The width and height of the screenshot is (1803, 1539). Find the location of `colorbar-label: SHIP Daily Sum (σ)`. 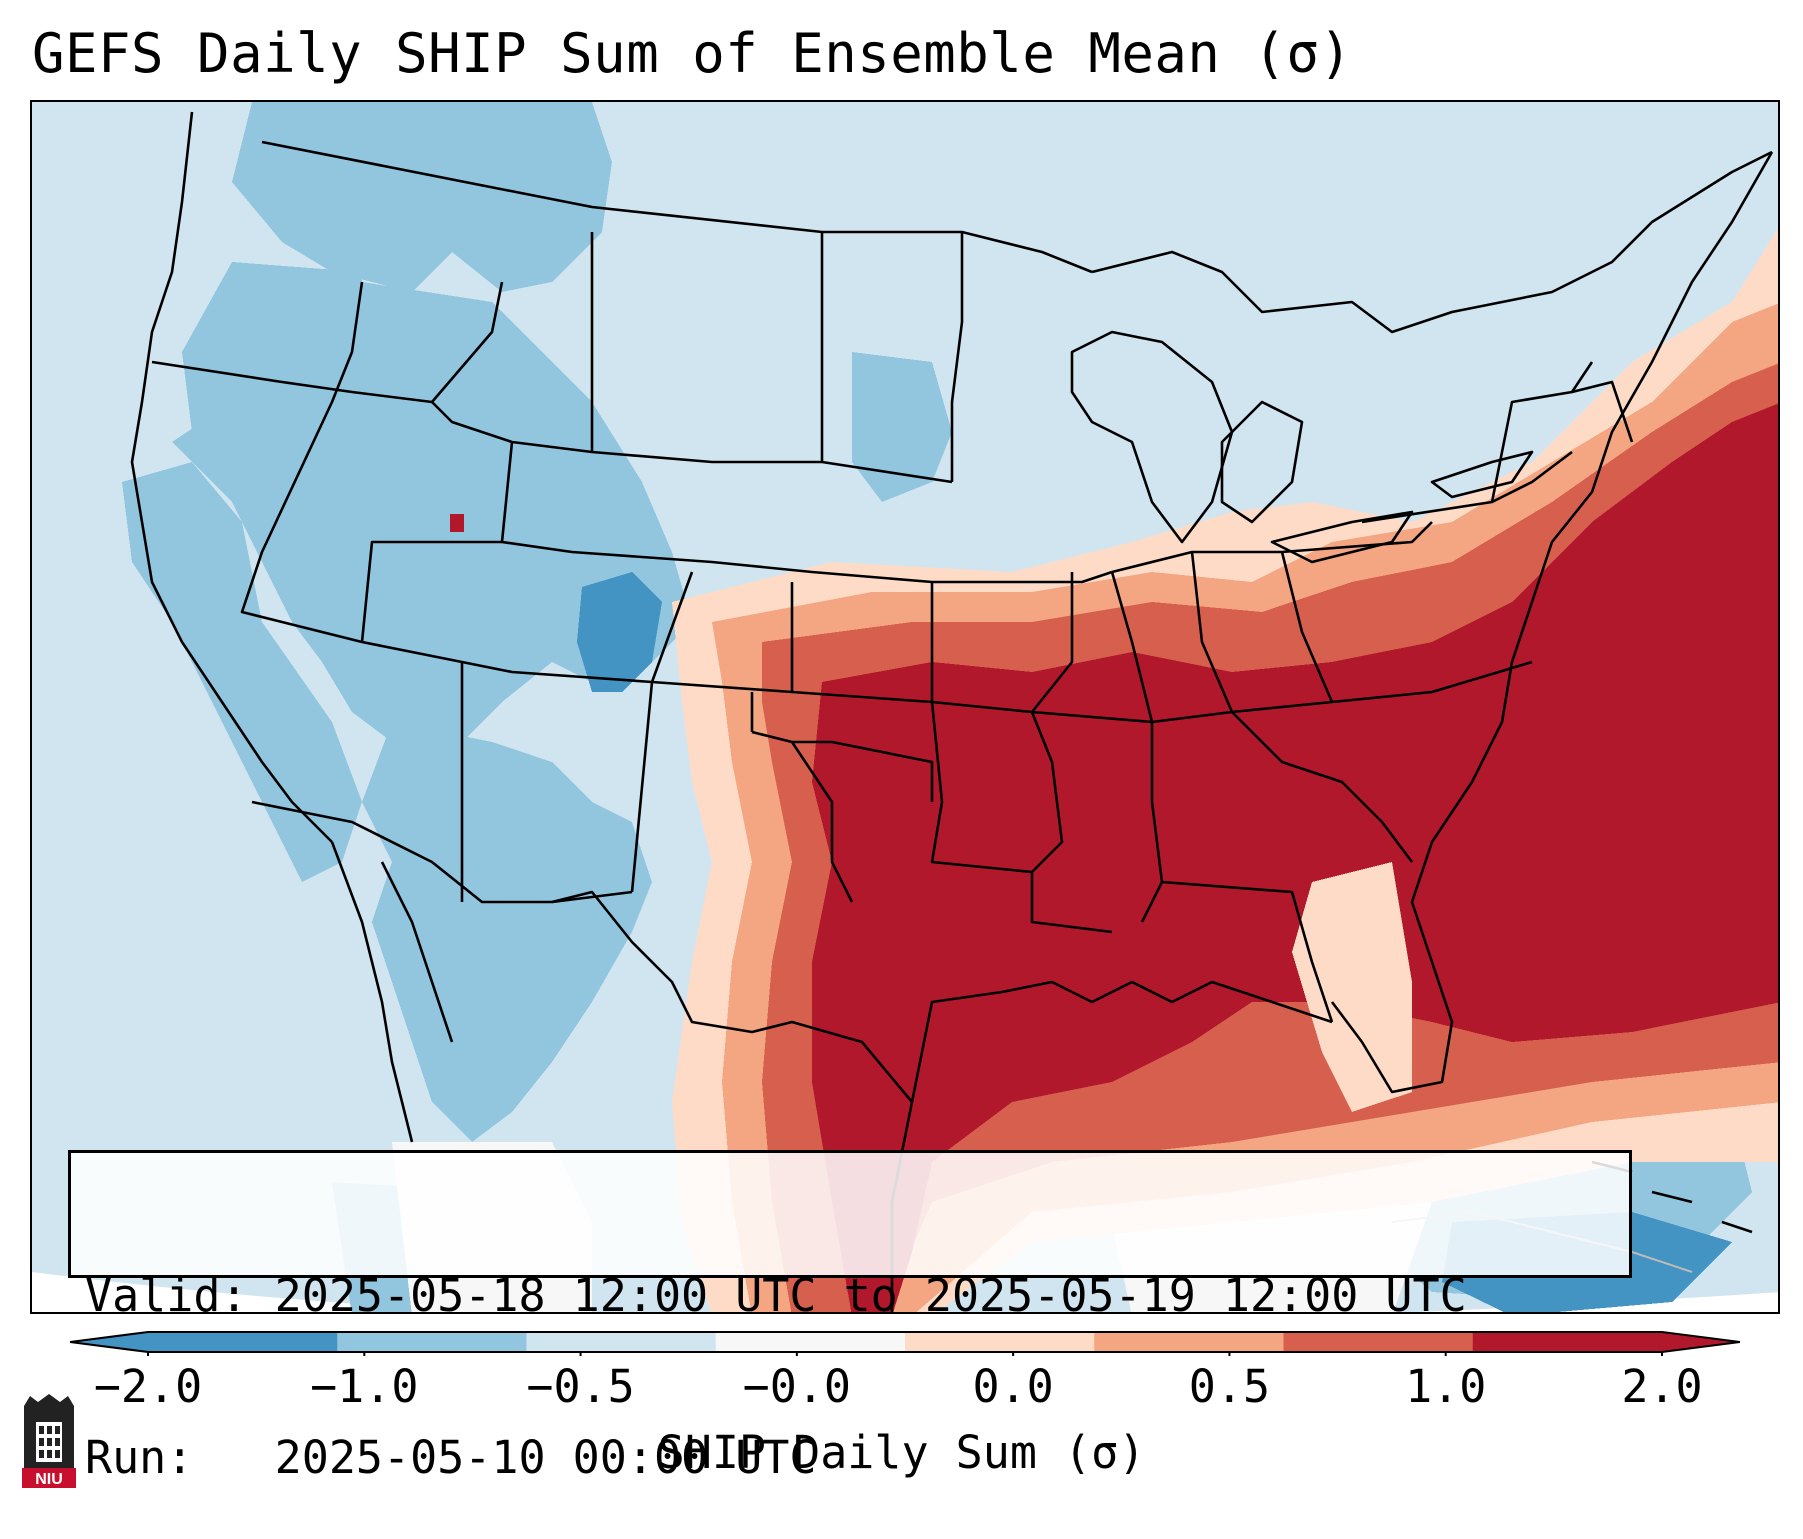

colorbar-label: SHIP Daily Sum (σ) is located at coordinates (901, 1452).